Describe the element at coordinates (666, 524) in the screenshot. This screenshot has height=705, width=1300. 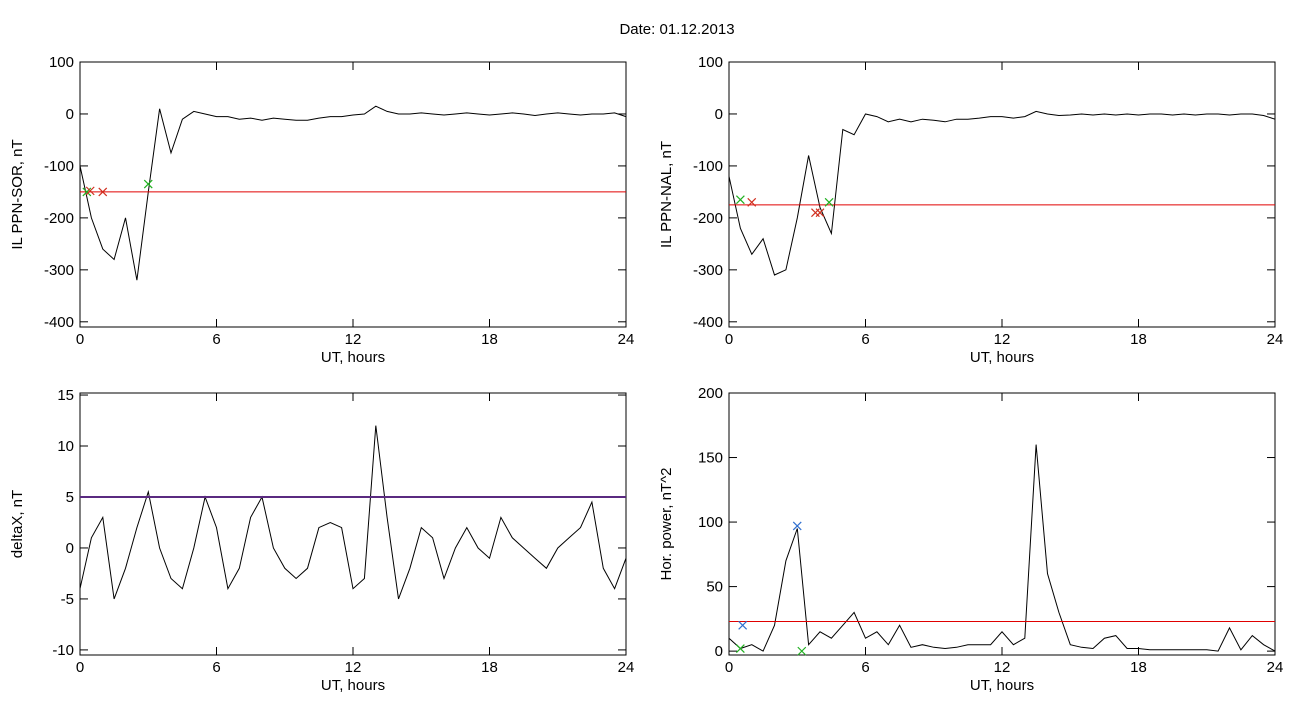
I see `y-axis-label: Hor. power, nT^2` at that location.